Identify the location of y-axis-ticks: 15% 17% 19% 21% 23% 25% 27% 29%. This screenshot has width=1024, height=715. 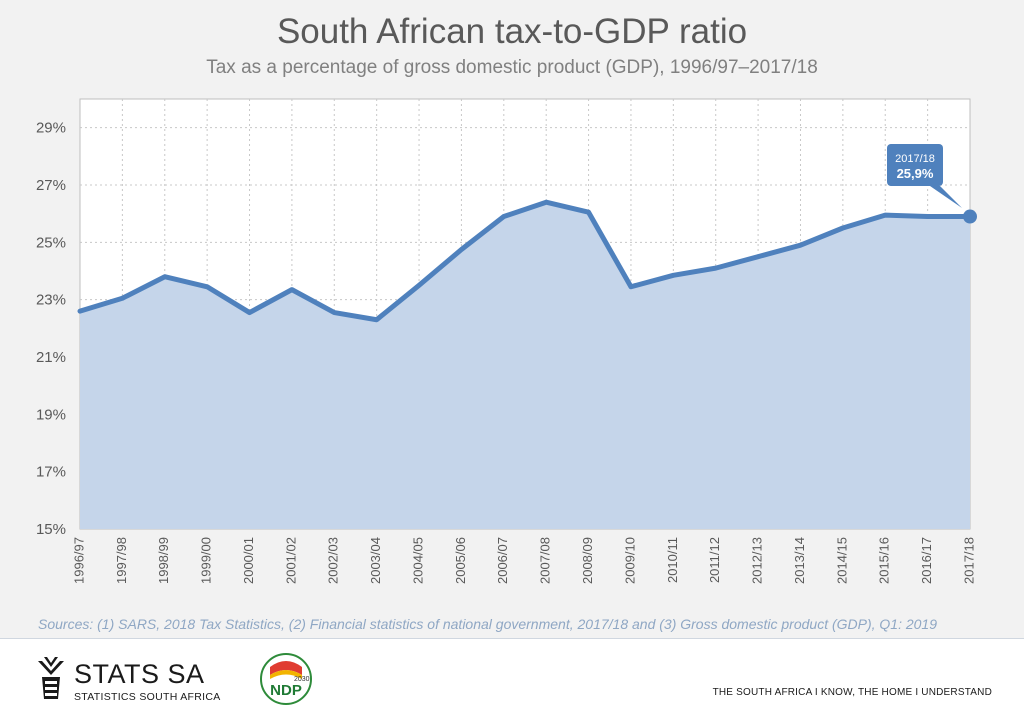
(51, 329).